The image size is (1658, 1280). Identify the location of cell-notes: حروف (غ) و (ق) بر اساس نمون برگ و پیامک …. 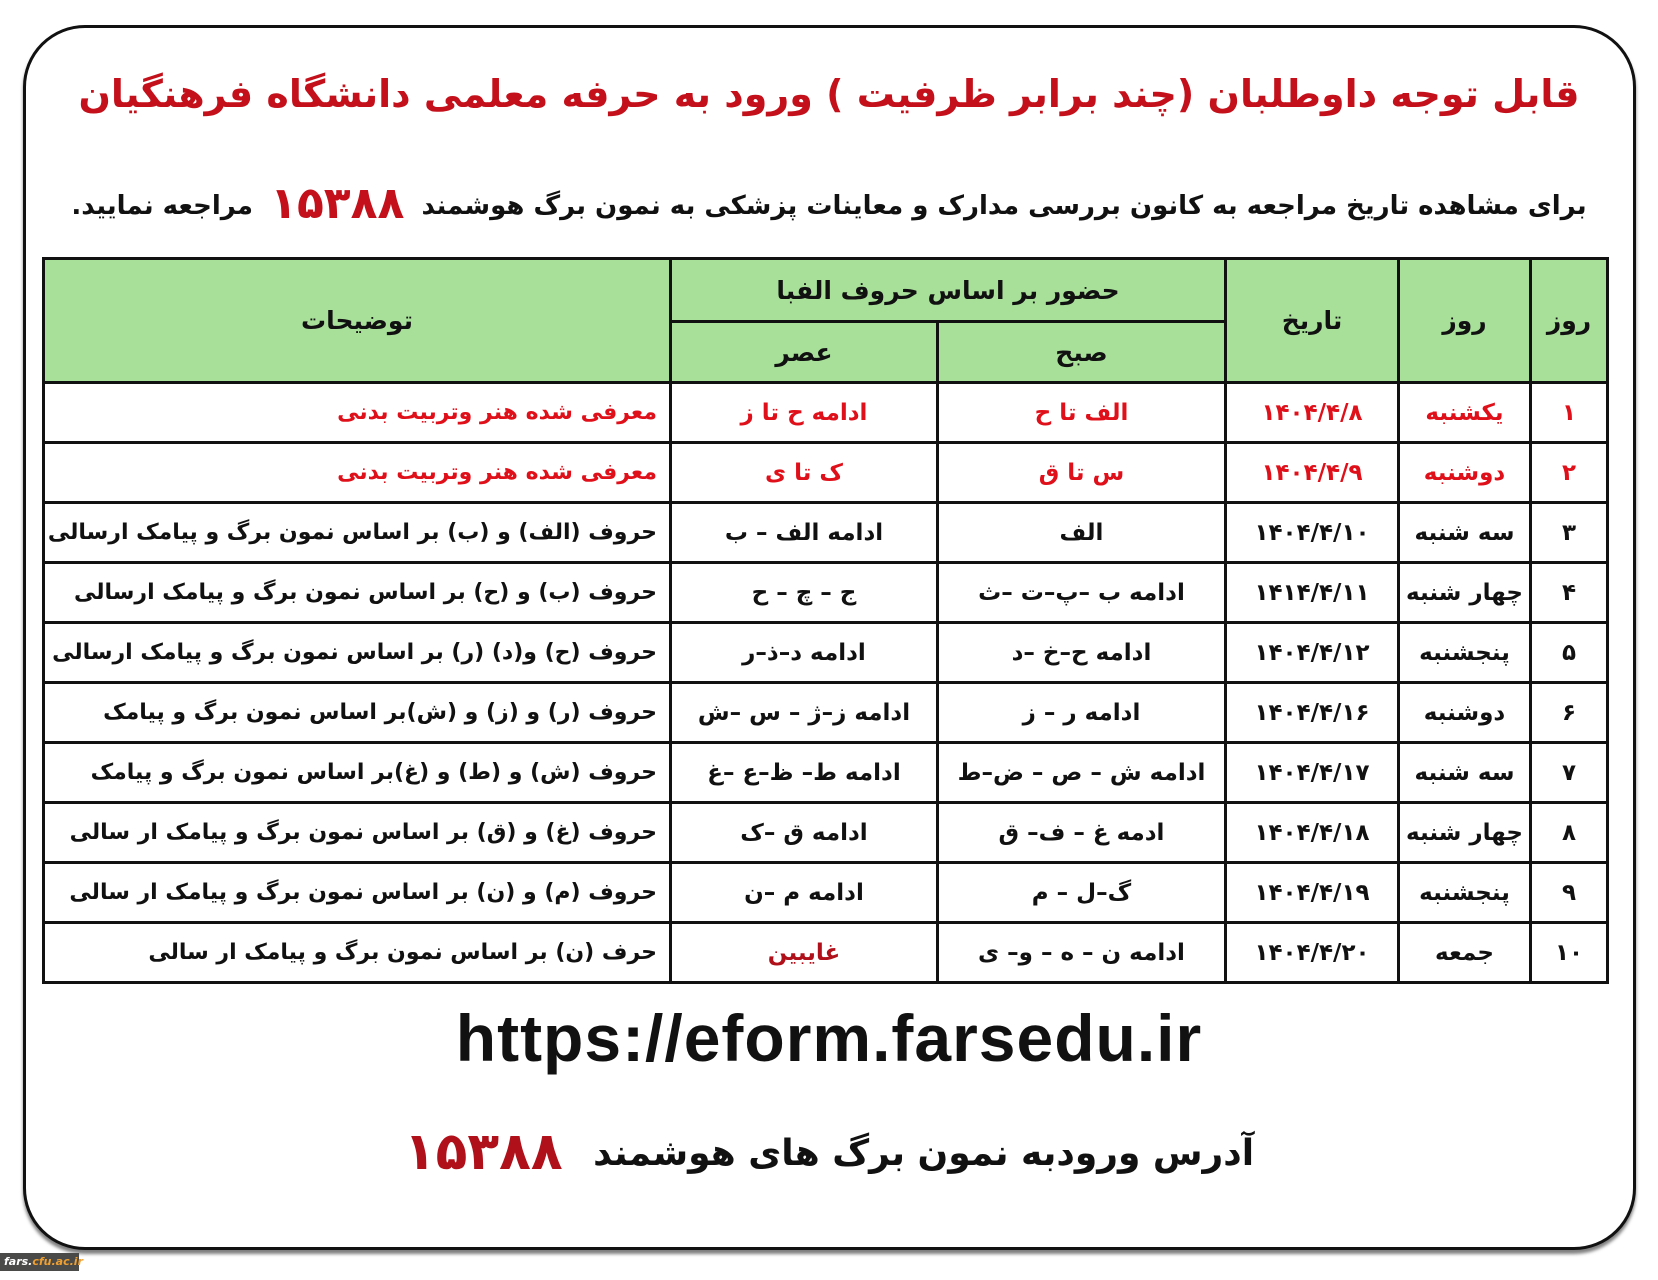
(357, 832).